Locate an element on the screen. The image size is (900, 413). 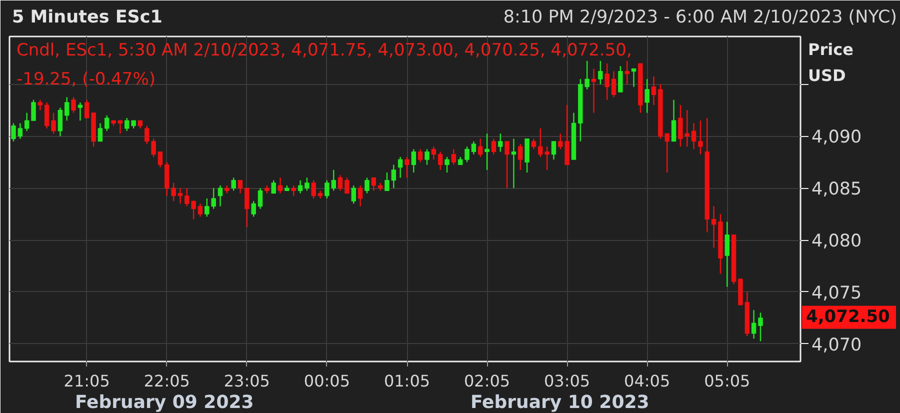
x-tick-label: 22:05 is located at coordinates (167, 381).